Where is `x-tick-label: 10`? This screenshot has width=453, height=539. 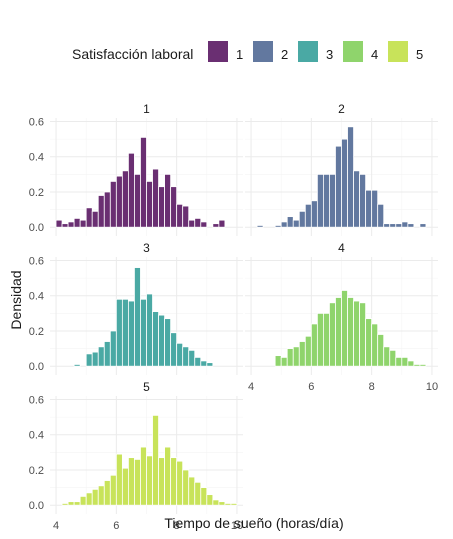 x-tick-label: 10 is located at coordinates (432, 387).